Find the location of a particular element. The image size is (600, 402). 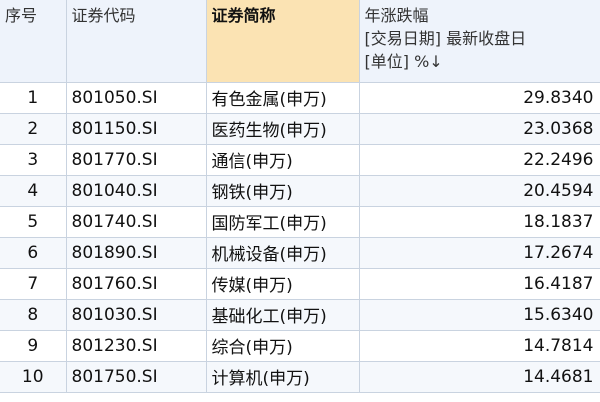

cell-annual-change: 20.4594 is located at coordinates (479, 191).